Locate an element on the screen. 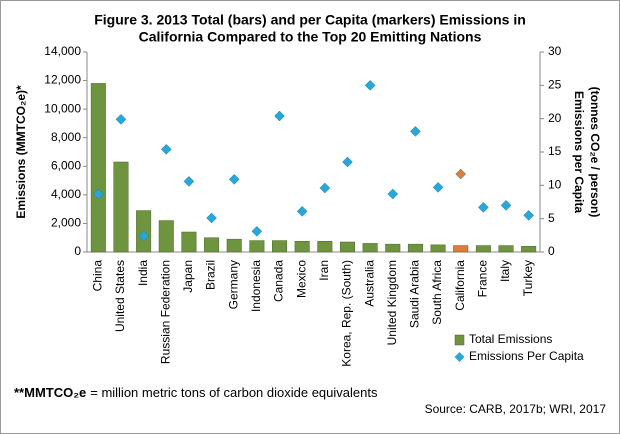 Image resolution: width=620 pixels, height=434 pixels. legend-label: Total Emissions is located at coordinates (510, 339).